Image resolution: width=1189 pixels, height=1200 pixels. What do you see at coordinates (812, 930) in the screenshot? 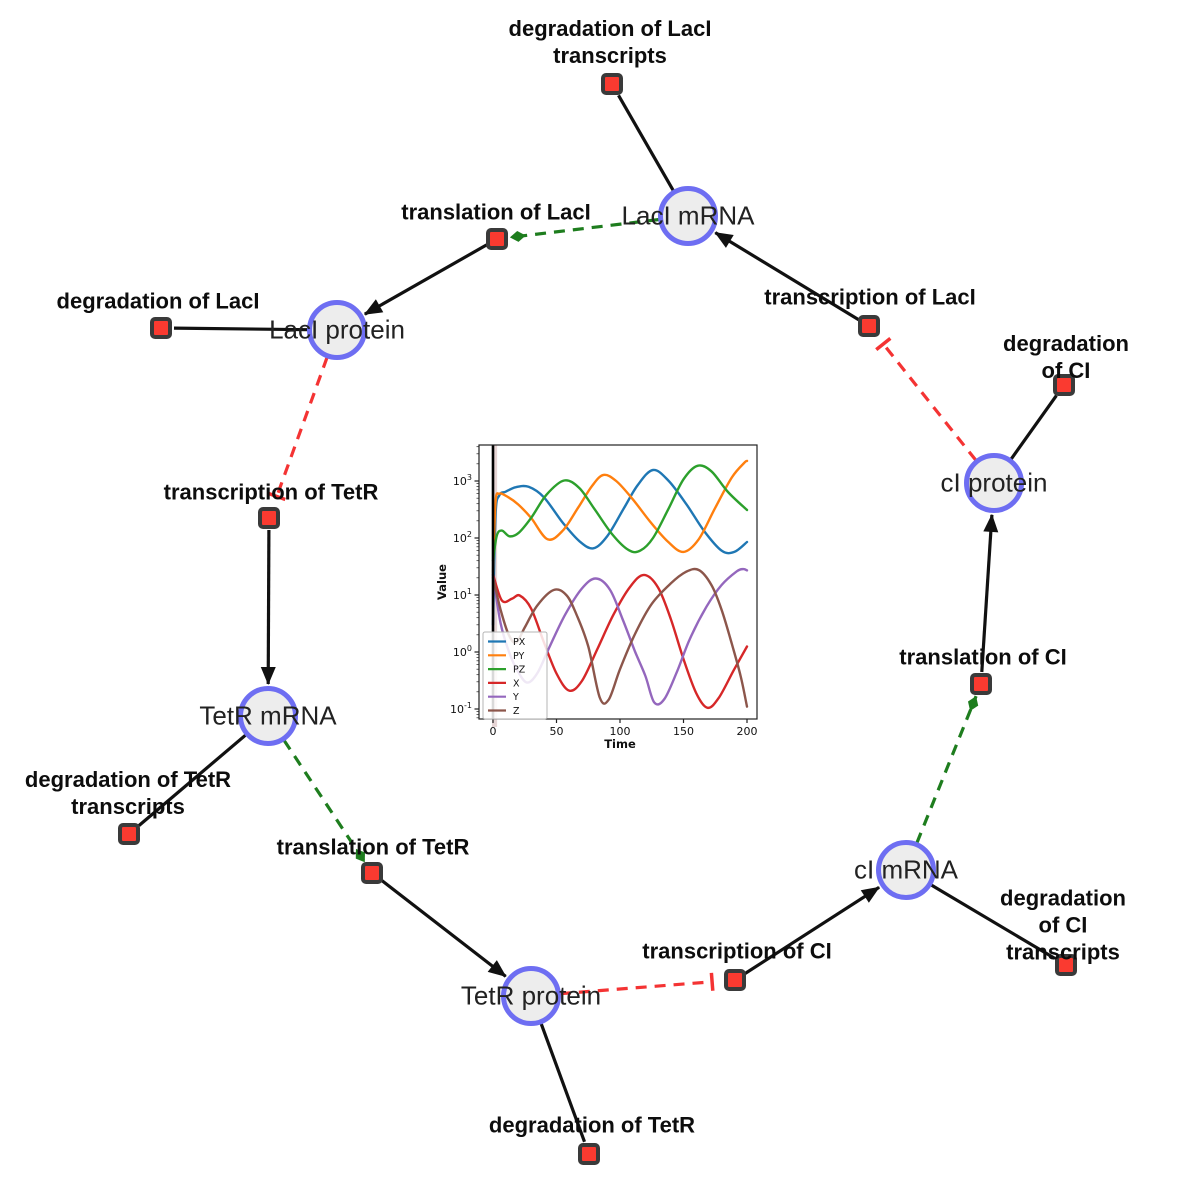
I see `edge-product-tc-ci-to-ci-mrna` at bounding box center [812, 930].